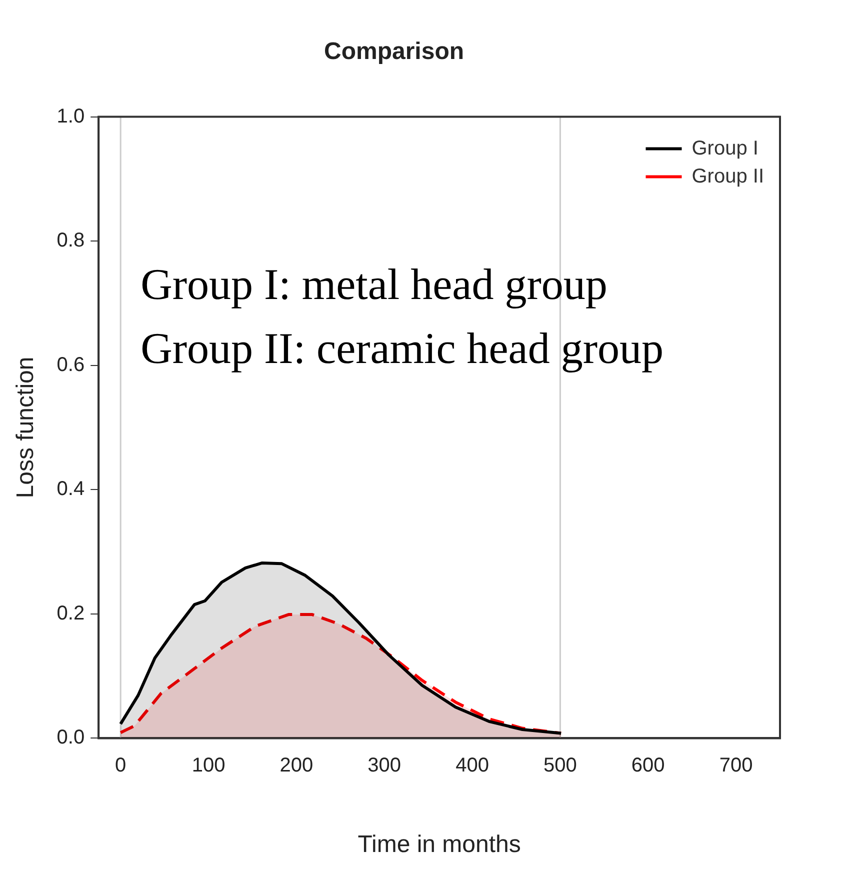  I want to click on y-tick-label: 0.0, so click(70, 737).